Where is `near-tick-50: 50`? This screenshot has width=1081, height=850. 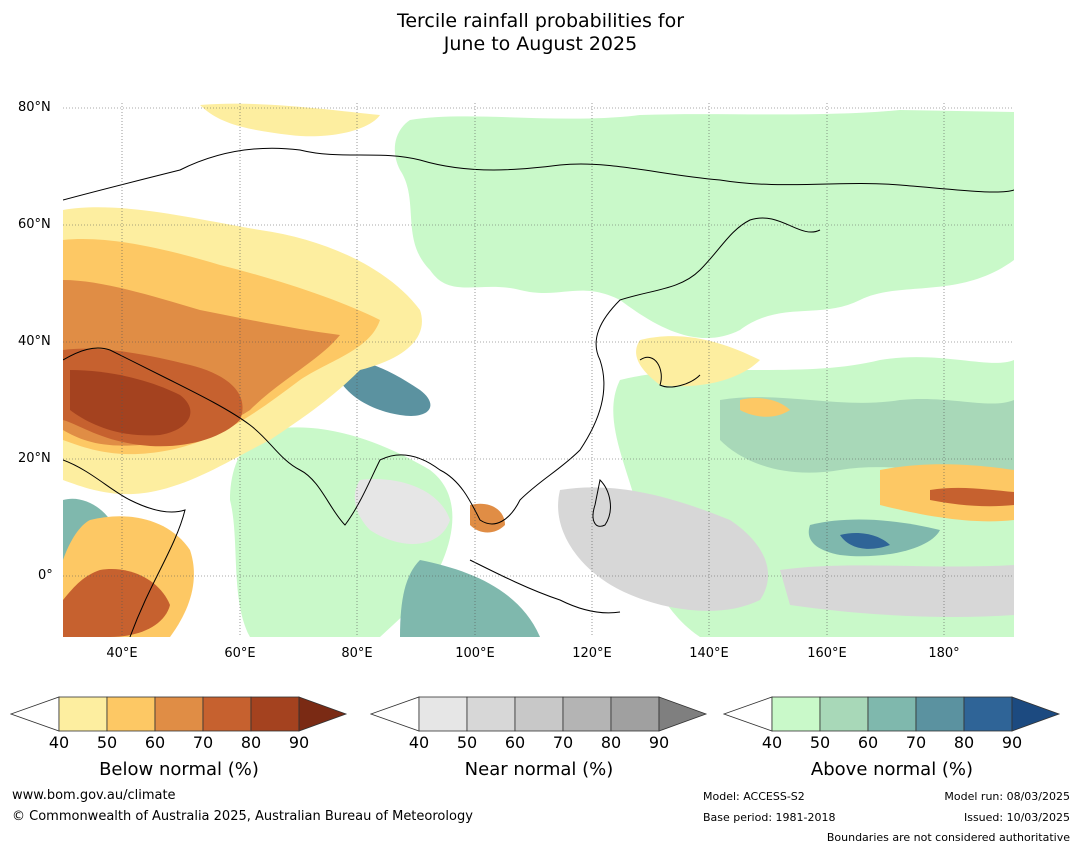
near-tick-50: 50 is located at coordinates (467, 742).